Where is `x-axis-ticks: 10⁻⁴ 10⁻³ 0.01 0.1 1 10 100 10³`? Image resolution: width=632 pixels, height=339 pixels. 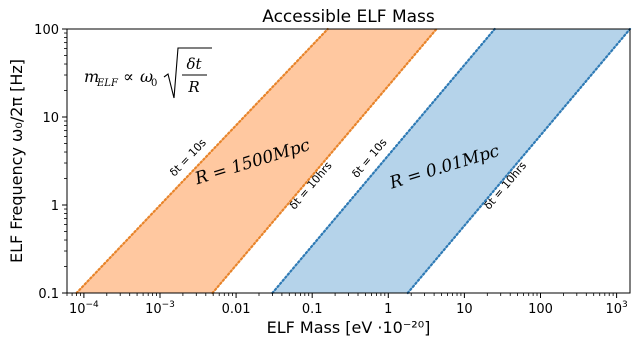 x-axis-ticks: 10⁻⁴ 10⁻³ 0.01 0.1 1 10 100 10³ is located at coordinates (347, 305).